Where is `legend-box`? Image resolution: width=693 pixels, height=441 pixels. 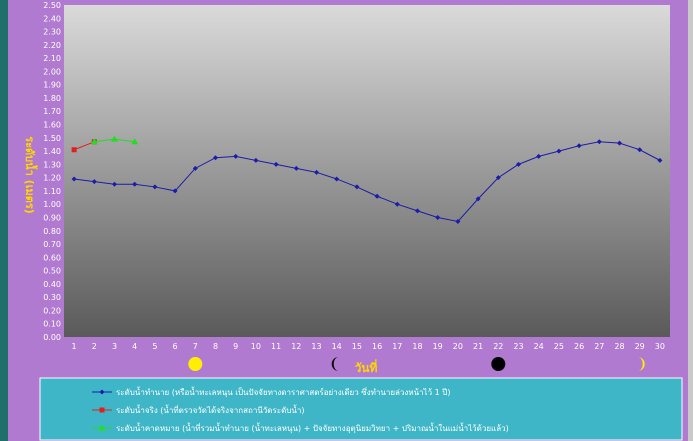
legend-box is located at coordinates (361, 409).